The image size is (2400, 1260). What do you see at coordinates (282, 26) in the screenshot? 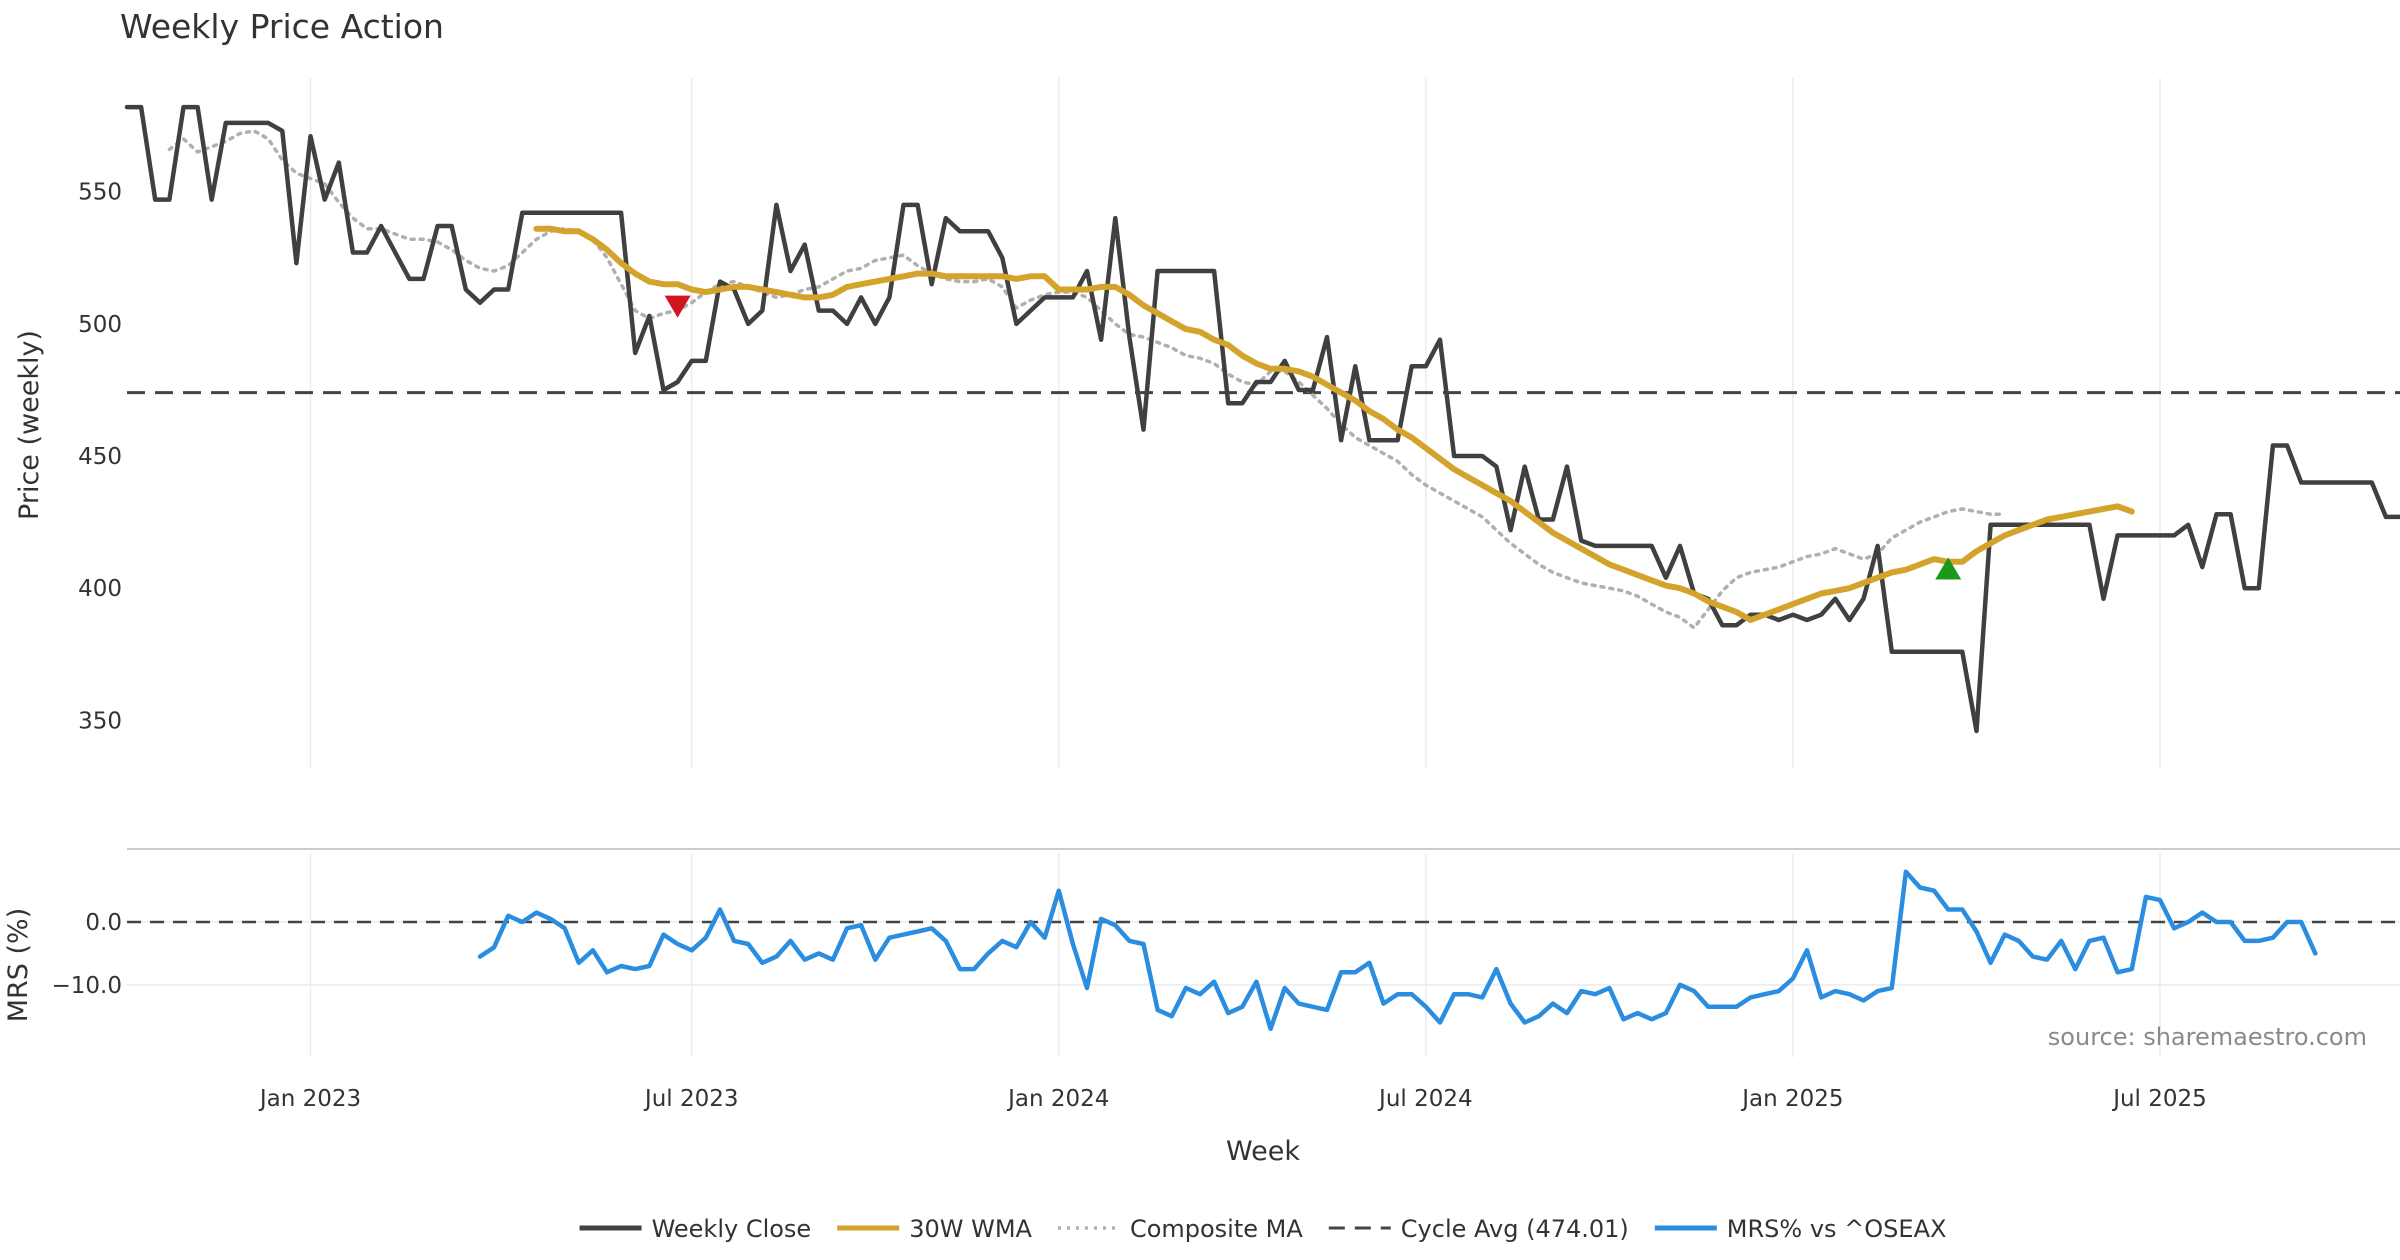
I see `chart-title: Weekly Price Action` at bounding box center [282, 26].